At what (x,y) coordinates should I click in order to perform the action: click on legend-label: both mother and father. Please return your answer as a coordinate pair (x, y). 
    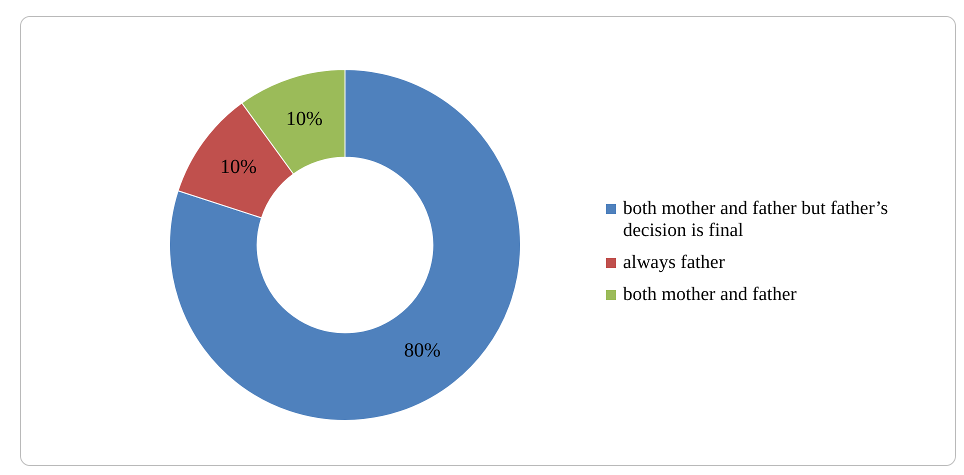
    Looking at the image, I should click on (710, 295).